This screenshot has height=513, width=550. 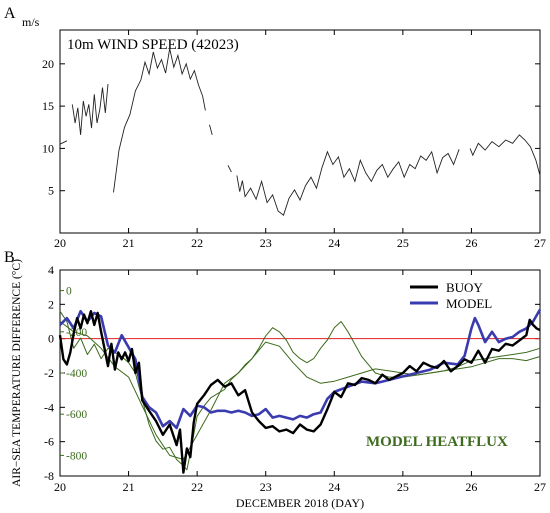 What do you see at coordinates (17, 373) in the screenshot?
I see `panel-b-y-axis-label: AIR−SEA TEMPERATURE DIFFERENCE (°C)` at bounding box center [17, 373].